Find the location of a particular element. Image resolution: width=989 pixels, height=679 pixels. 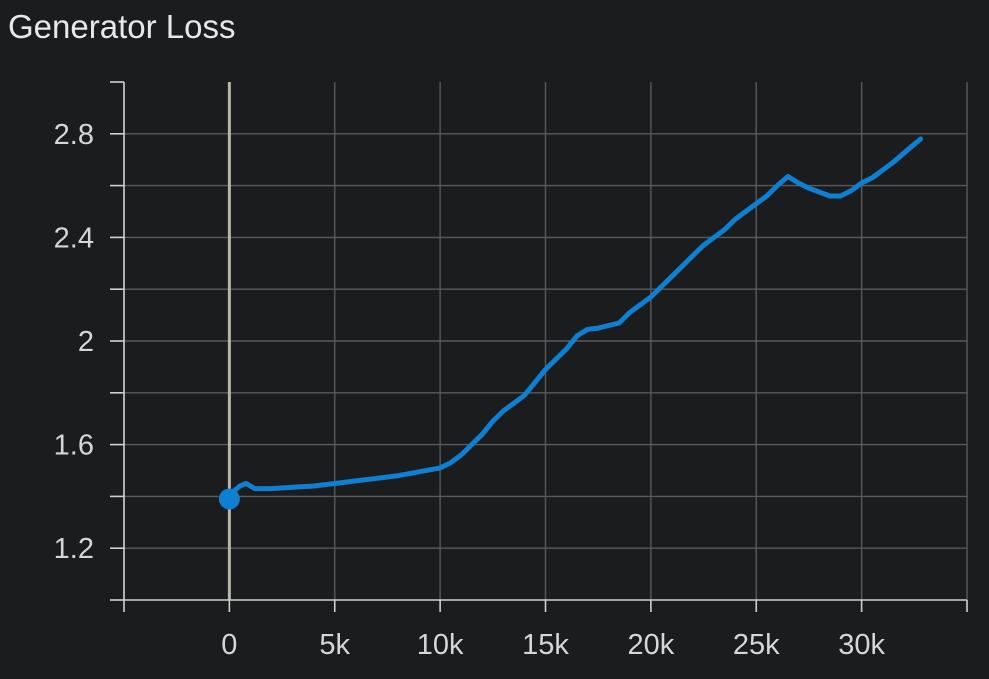

y-tick-label: 2 is located at coordinates (86, 342).